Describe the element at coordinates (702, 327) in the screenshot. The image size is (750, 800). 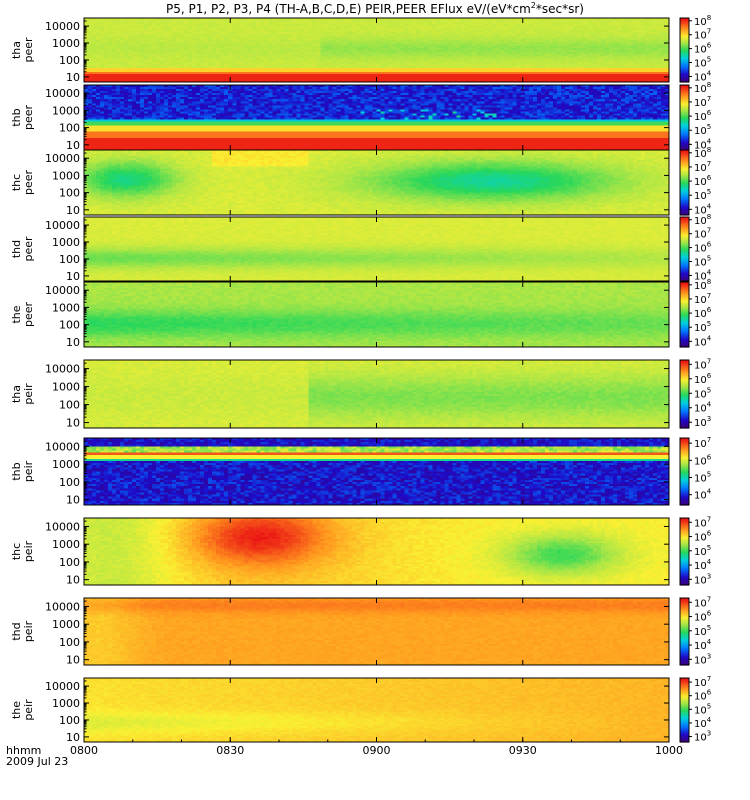
I see `colorbar-tick-label: 10⁵` at that location.